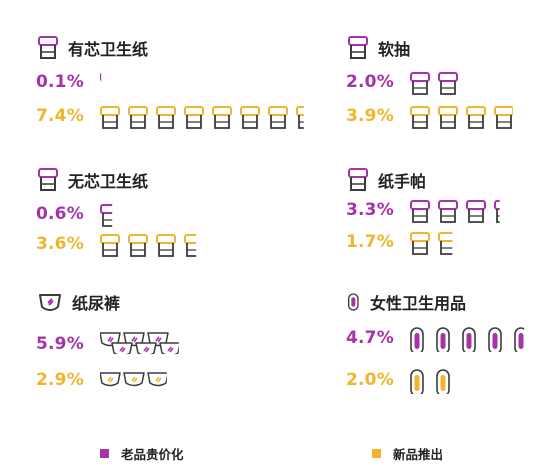 The height and width of the screenshot is (471, 542). I want to click on data-label-old: 0.1%, so click(60, 82).